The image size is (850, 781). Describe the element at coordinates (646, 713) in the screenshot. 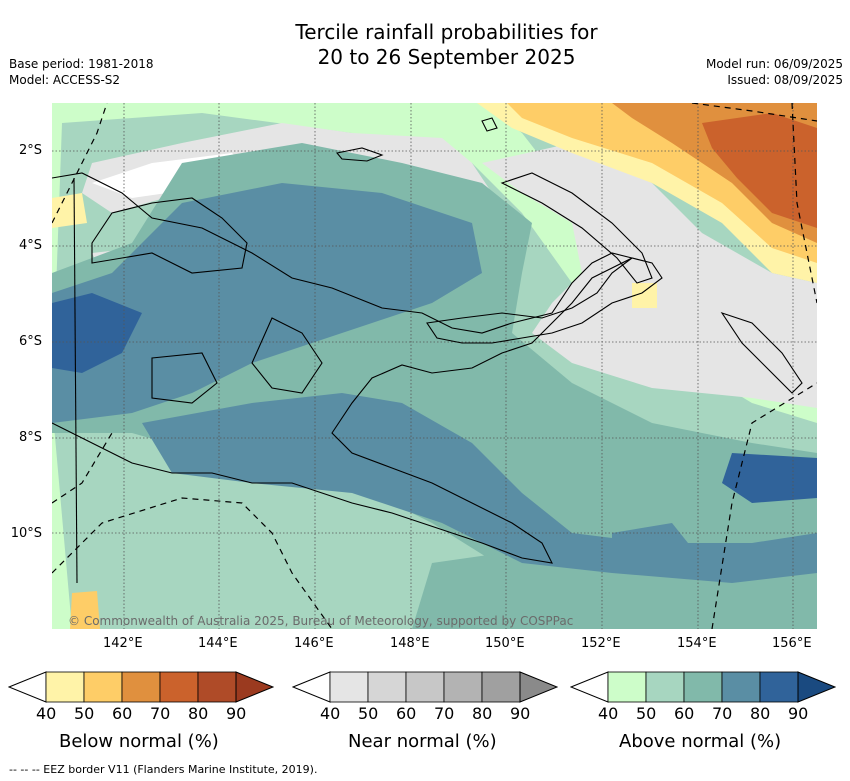

I see `colorbar-above-tick-50: 50` at that location.